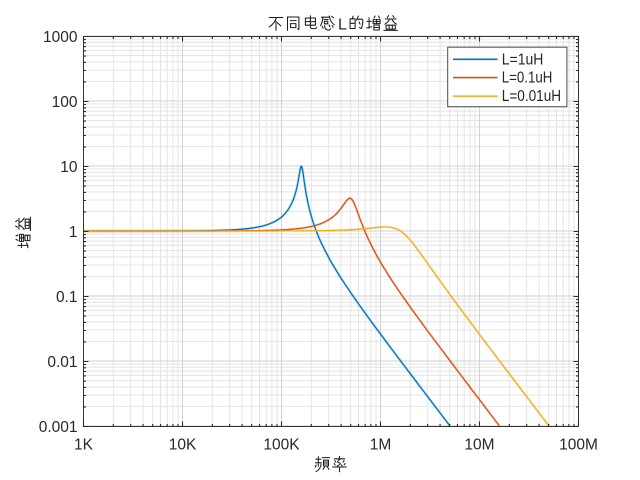  What do you see at coordinates (69, 167) in the screenshot?
I see `svg-text: 10` at bounding box center [69, 167].